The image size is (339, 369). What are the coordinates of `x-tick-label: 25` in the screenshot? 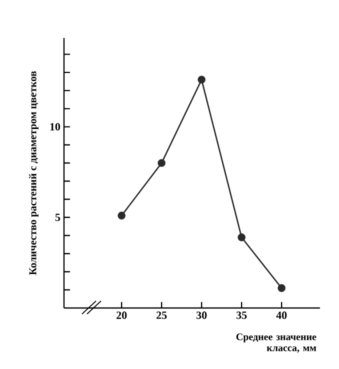 It's located at (161, 315).